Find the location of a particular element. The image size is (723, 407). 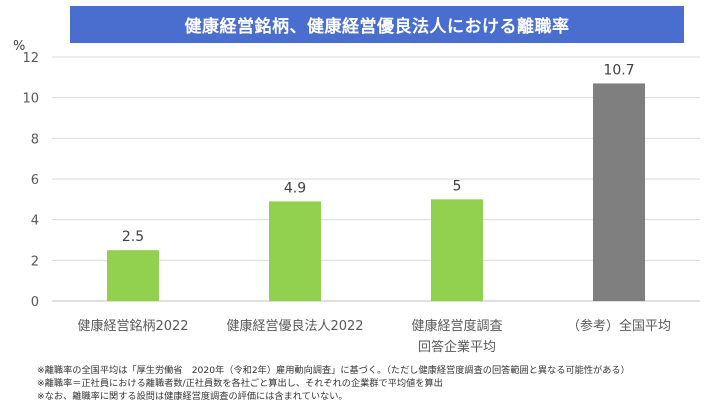

x-category-label: （参考）全国平均 is located at coordinates (619, 326).